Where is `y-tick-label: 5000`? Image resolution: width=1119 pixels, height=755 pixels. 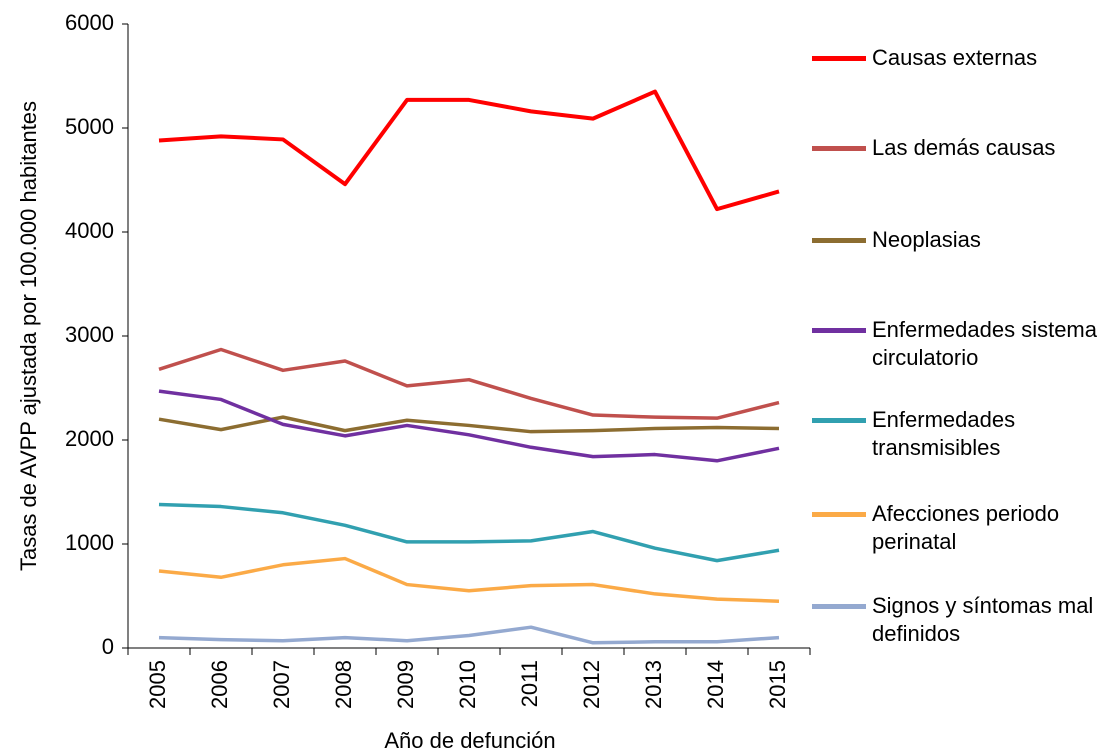 y-tick-label: 5000 is located at coordinates (89, 126).